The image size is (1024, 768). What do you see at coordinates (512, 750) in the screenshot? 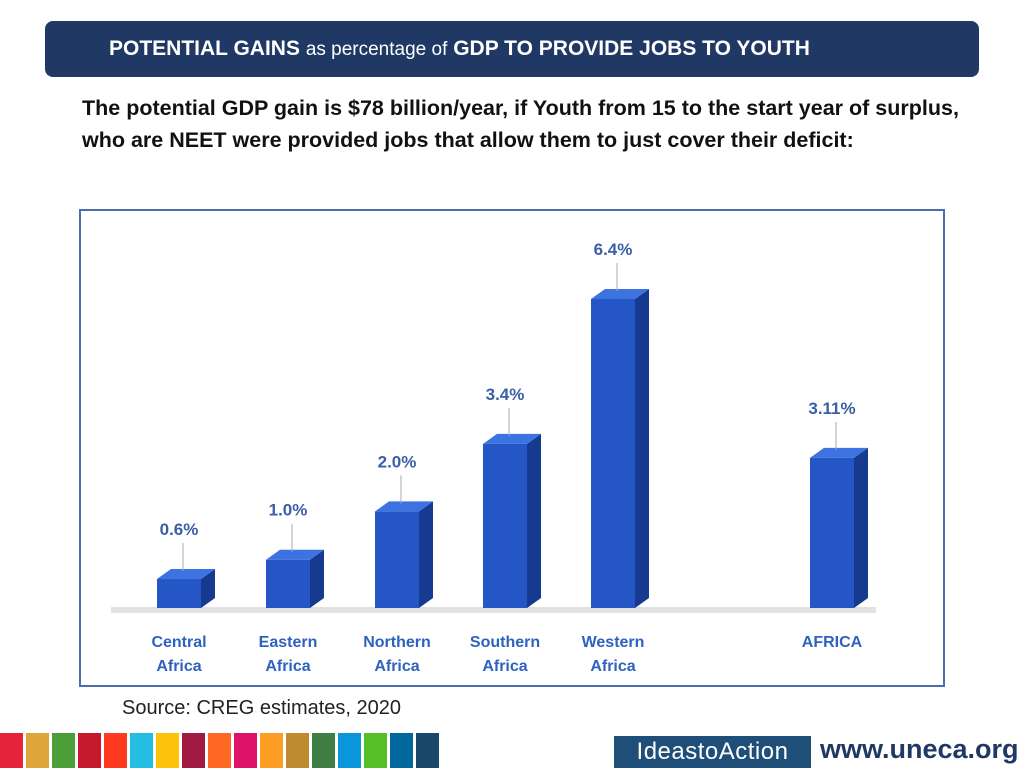
I see `footer-strip` at bounding box center [512, 750].